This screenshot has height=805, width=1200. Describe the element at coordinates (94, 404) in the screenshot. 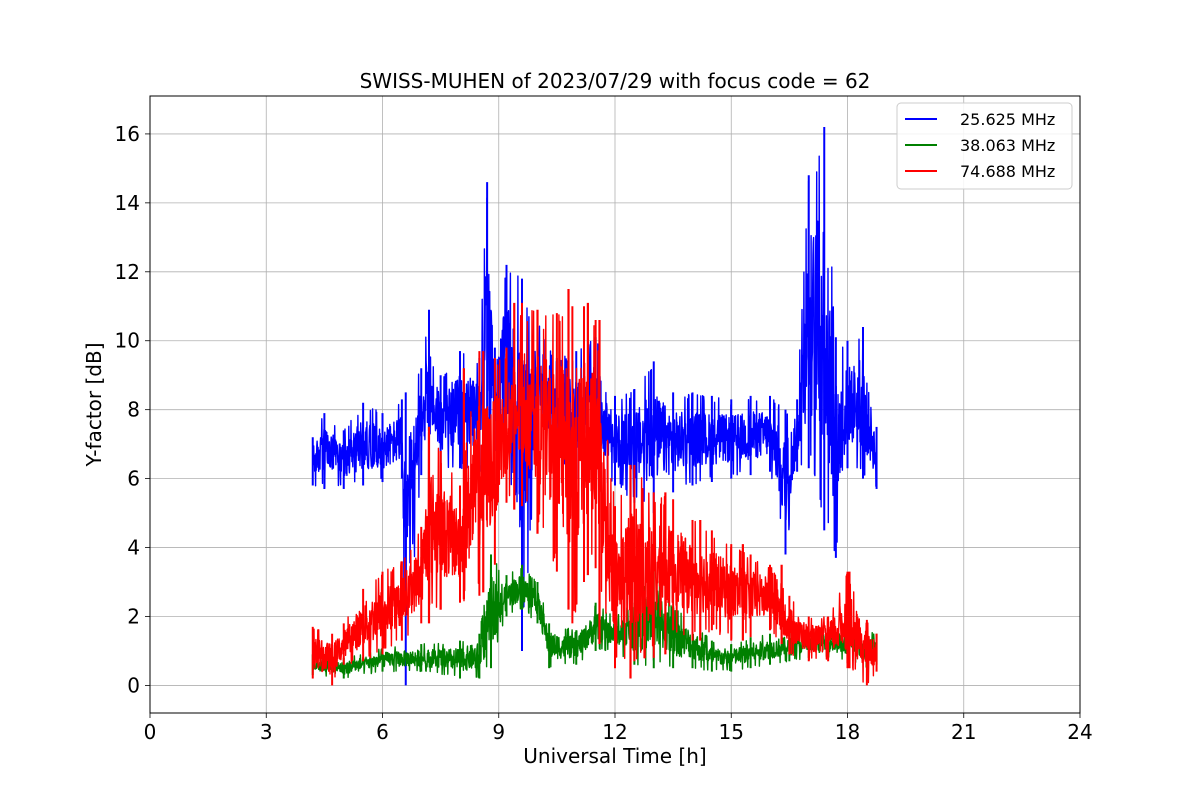

I see `y-axis-label: Y-factor [dB]` at that location.